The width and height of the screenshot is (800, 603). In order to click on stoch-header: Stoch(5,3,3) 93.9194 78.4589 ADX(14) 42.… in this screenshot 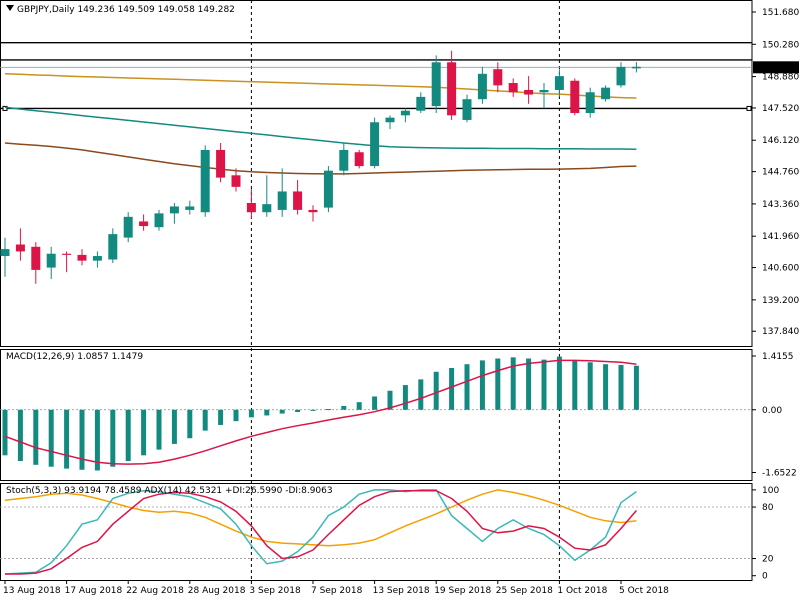, I will do `click(169, 491)`.